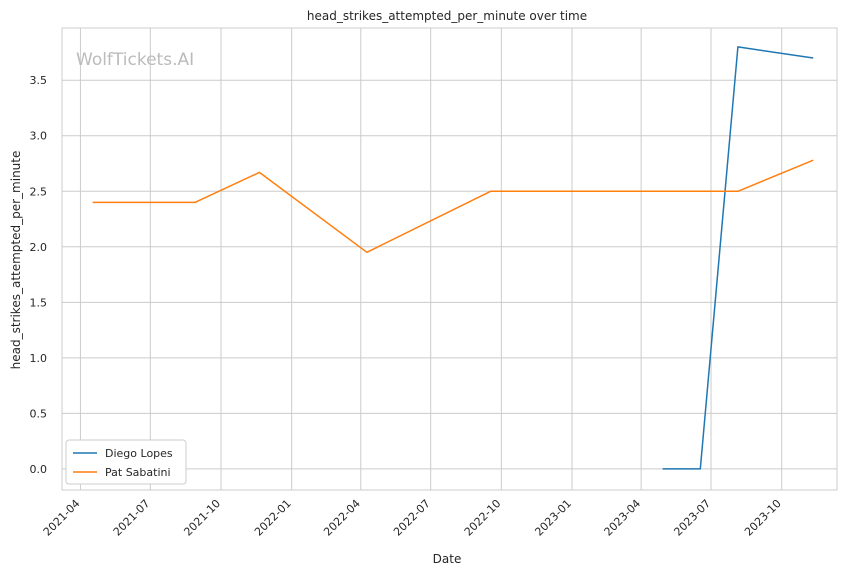 This screenshot has height=575, width=844. I want to click on x-tick-label: 2021-07, so click(132, 518).